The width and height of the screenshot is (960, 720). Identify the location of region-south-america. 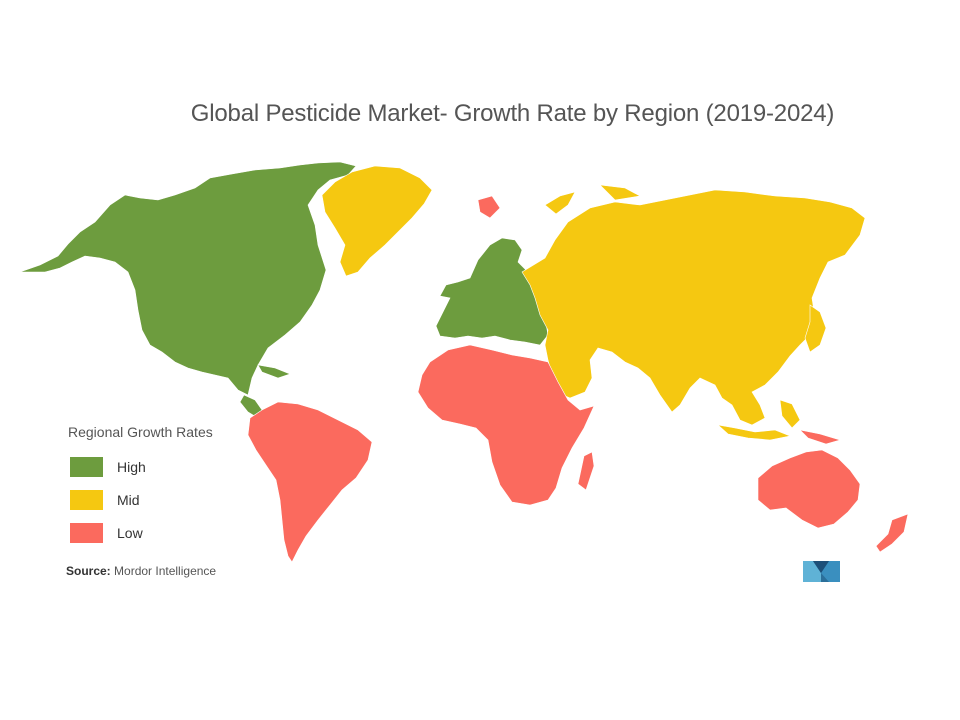
(310, 482).